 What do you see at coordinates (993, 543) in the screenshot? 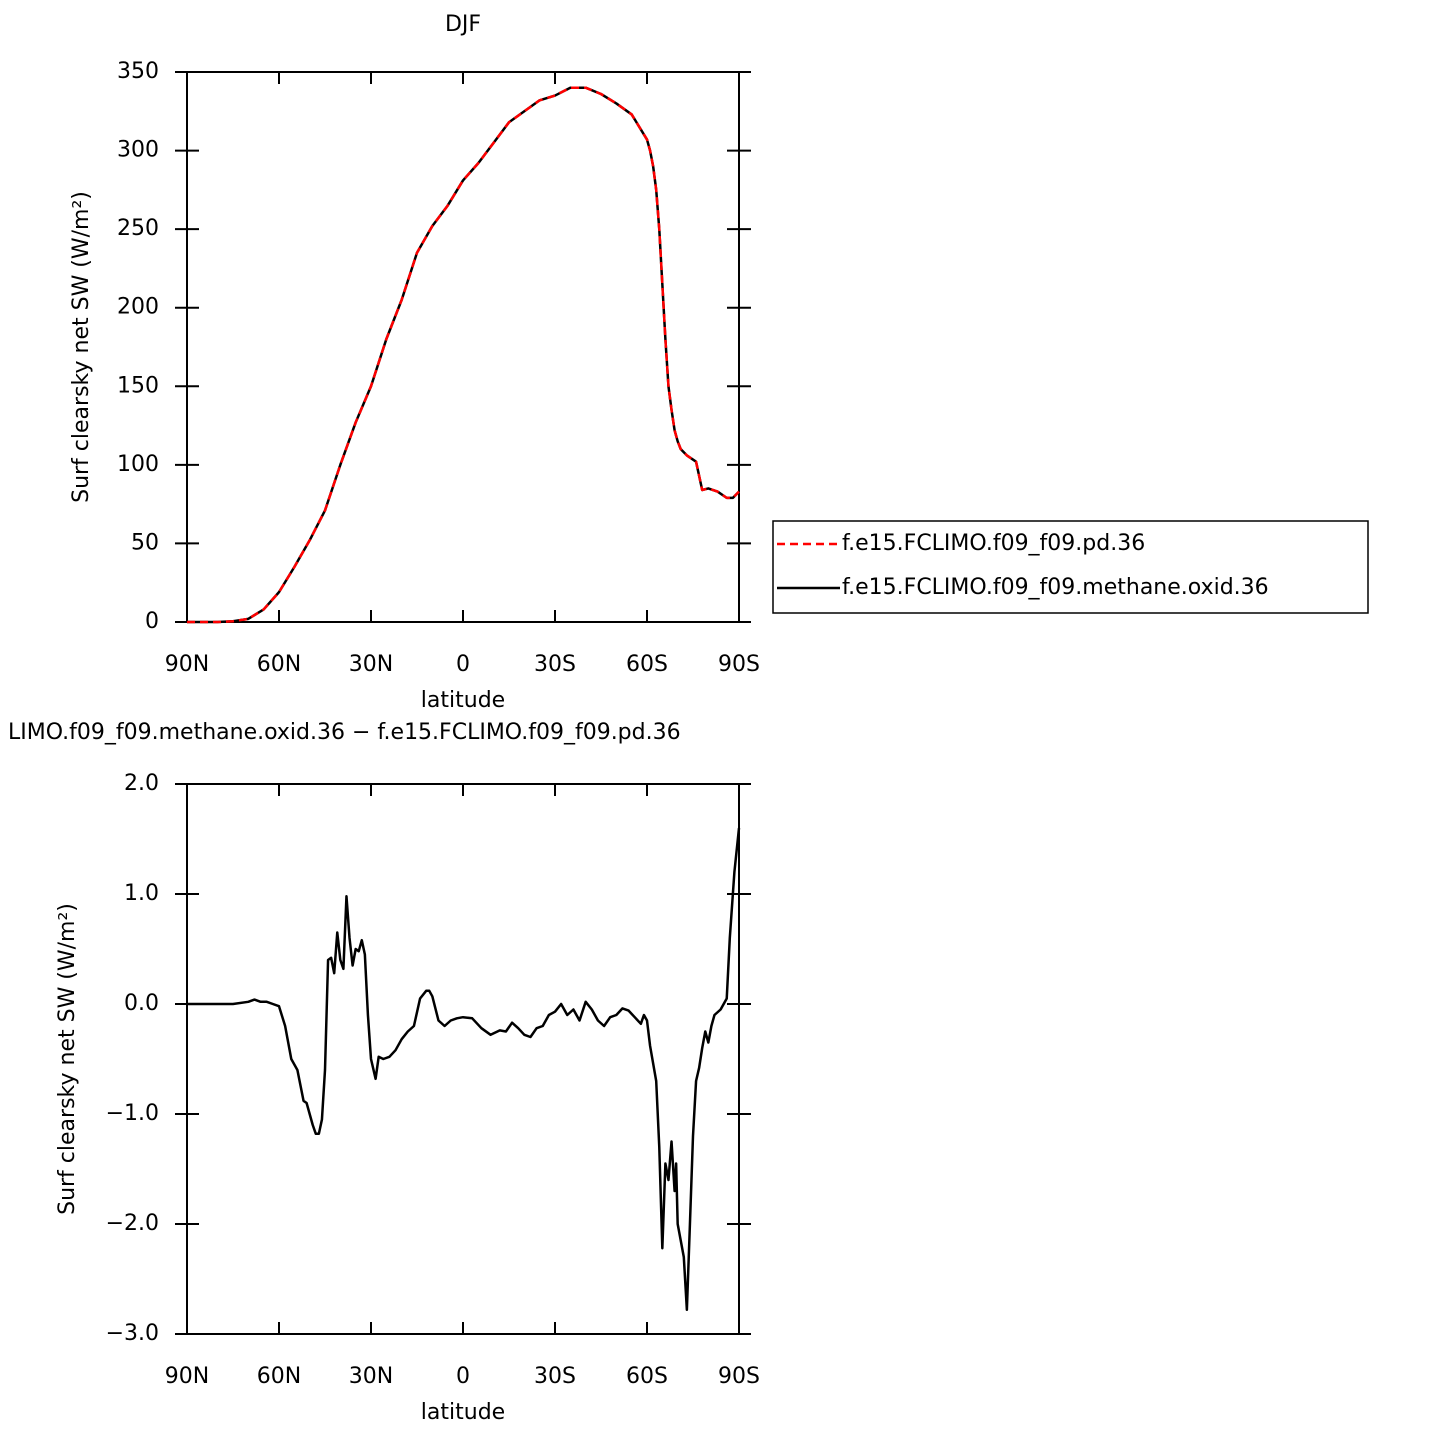
I see `legend-label: f.e15.FCLIMO.f09_f09.pd.36` at bounding box center [993, 543].